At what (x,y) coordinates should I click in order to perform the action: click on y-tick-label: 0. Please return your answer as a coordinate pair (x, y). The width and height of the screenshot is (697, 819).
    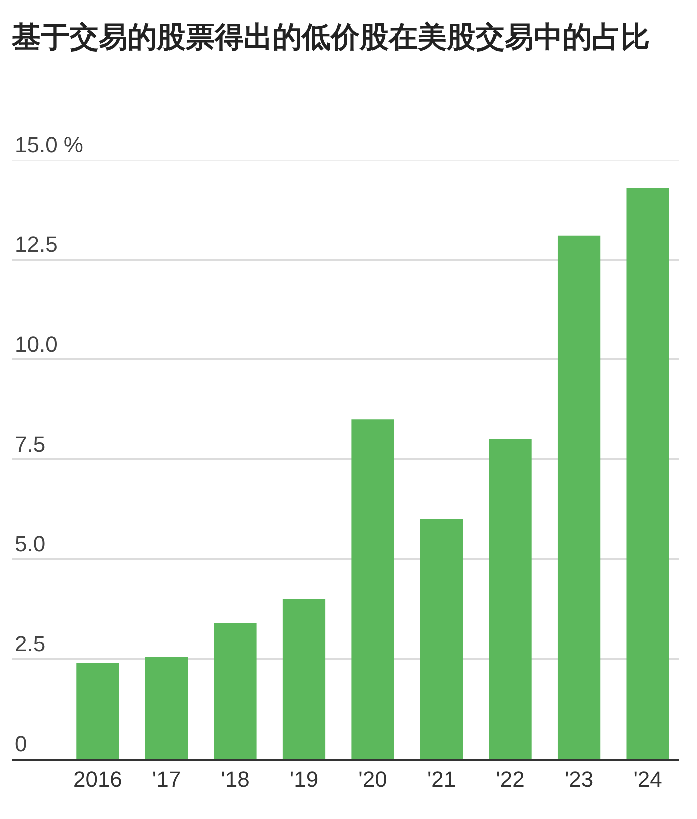
    Looking at the image, I should click on (21, 743).